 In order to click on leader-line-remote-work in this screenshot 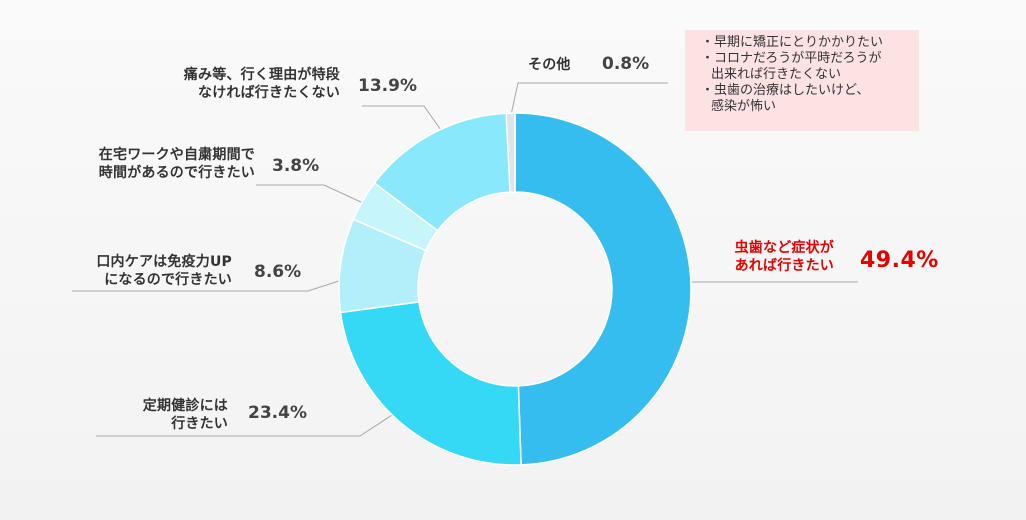, I will do `click(316, 197)`.